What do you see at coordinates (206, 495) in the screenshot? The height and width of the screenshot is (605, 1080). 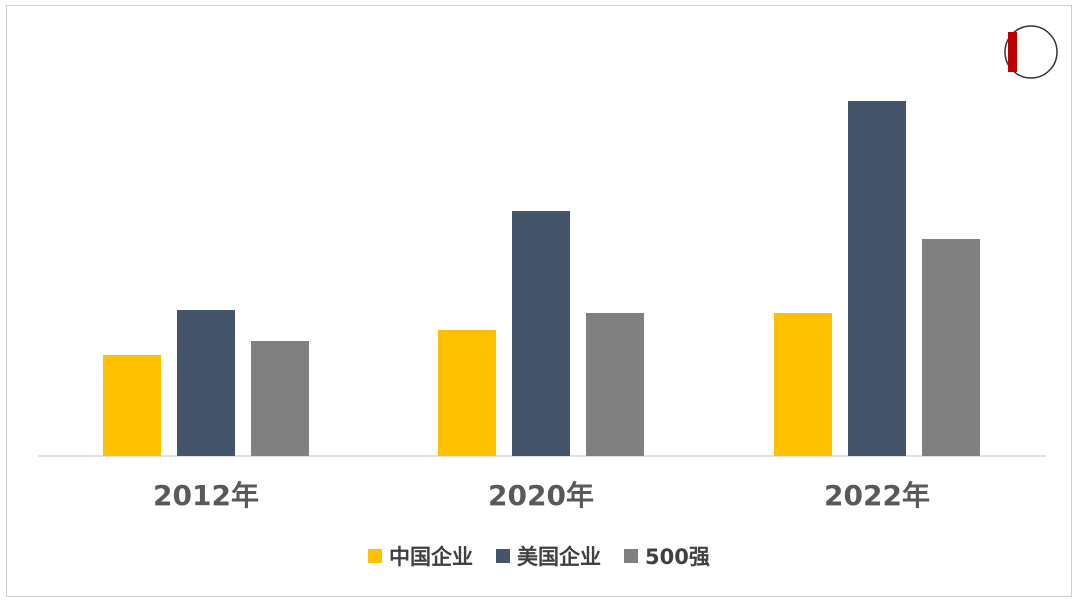 I see `x-tick-label: 2012年` at bounding box center [206, 495].